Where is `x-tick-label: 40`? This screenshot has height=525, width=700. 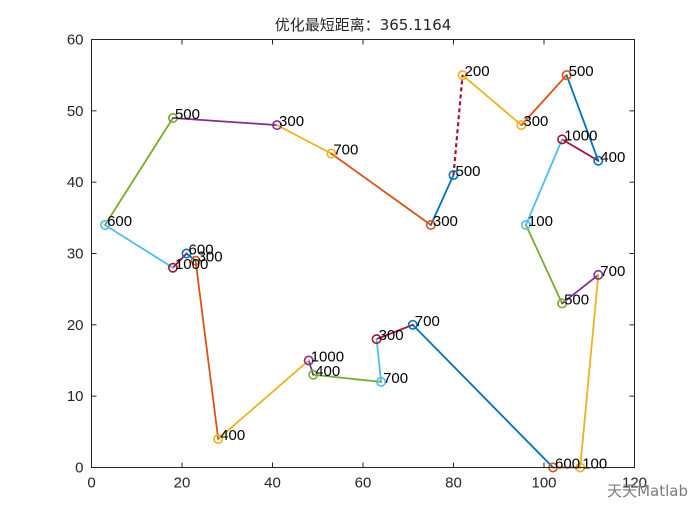
x-tick-label: 40 is located at coordinates (272, 483).